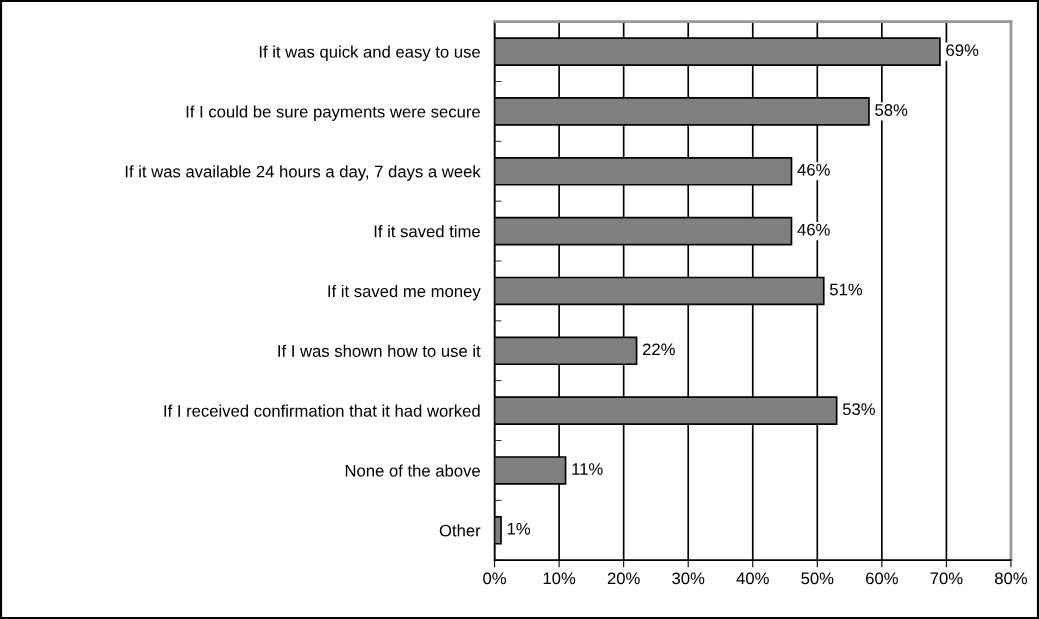 The height and width of the screenshot is (619, 1039). Describe the element at coordinates (858, 409) in the screenshot. I see `data-label: 53%` at that location.